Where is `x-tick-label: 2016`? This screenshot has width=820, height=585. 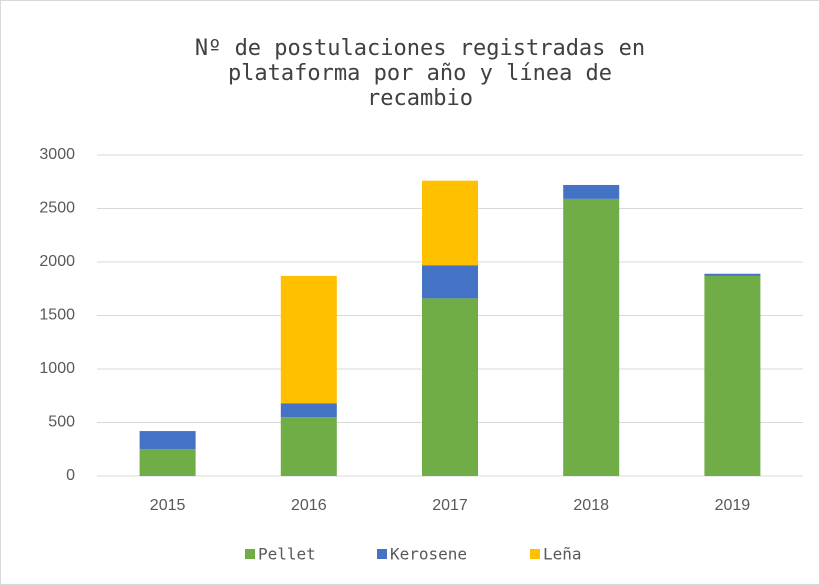
x-tick-label: 2016 is located at coordinates (309, 505).